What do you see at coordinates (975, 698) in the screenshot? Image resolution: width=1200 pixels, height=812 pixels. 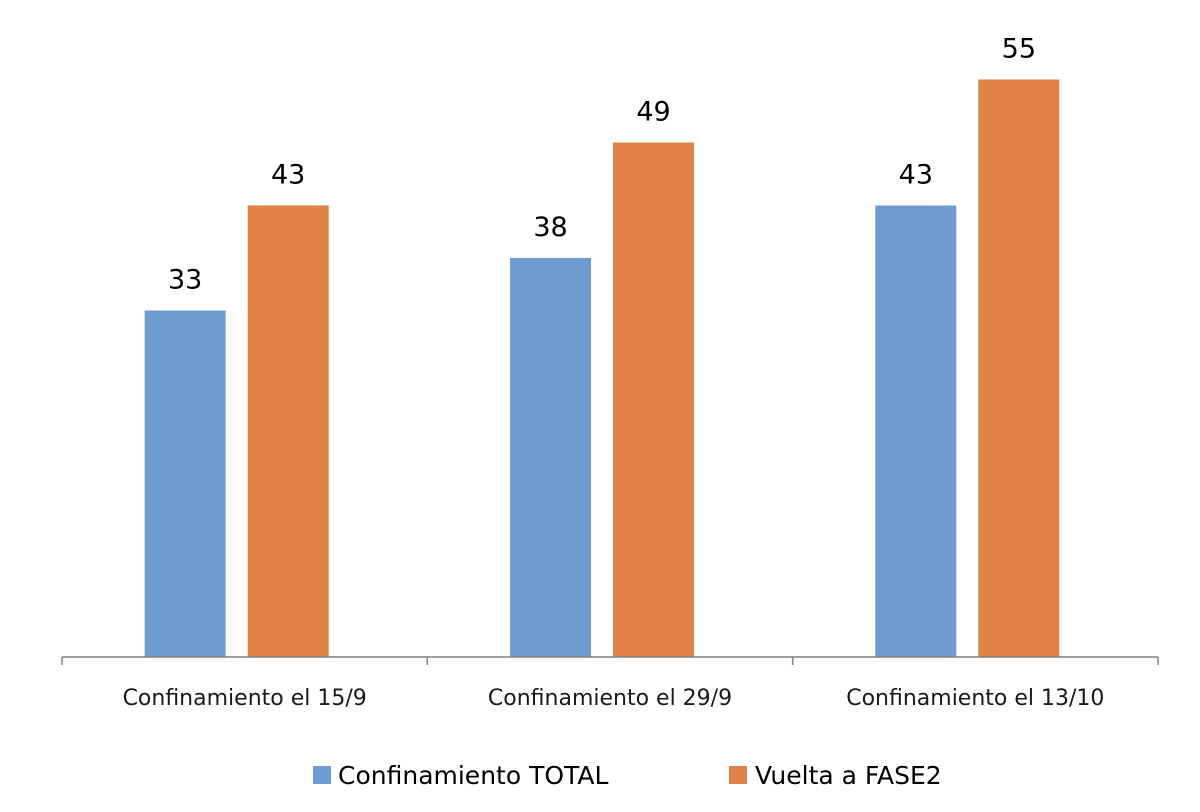 I see `x-tick-label-3: Confinamiento el 13/10` at bounding box center [975, 698].